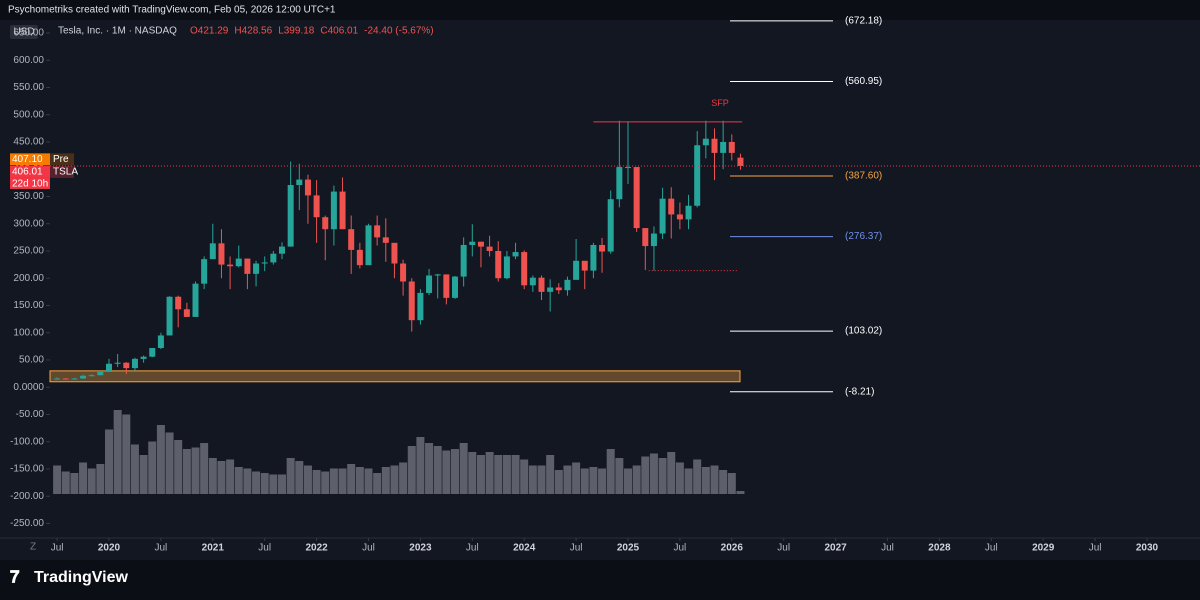  What do you see at coordinates (28, 223) in the screenshot?
I see `y-tick-label: 300.00` at bounding box center [28, 223].